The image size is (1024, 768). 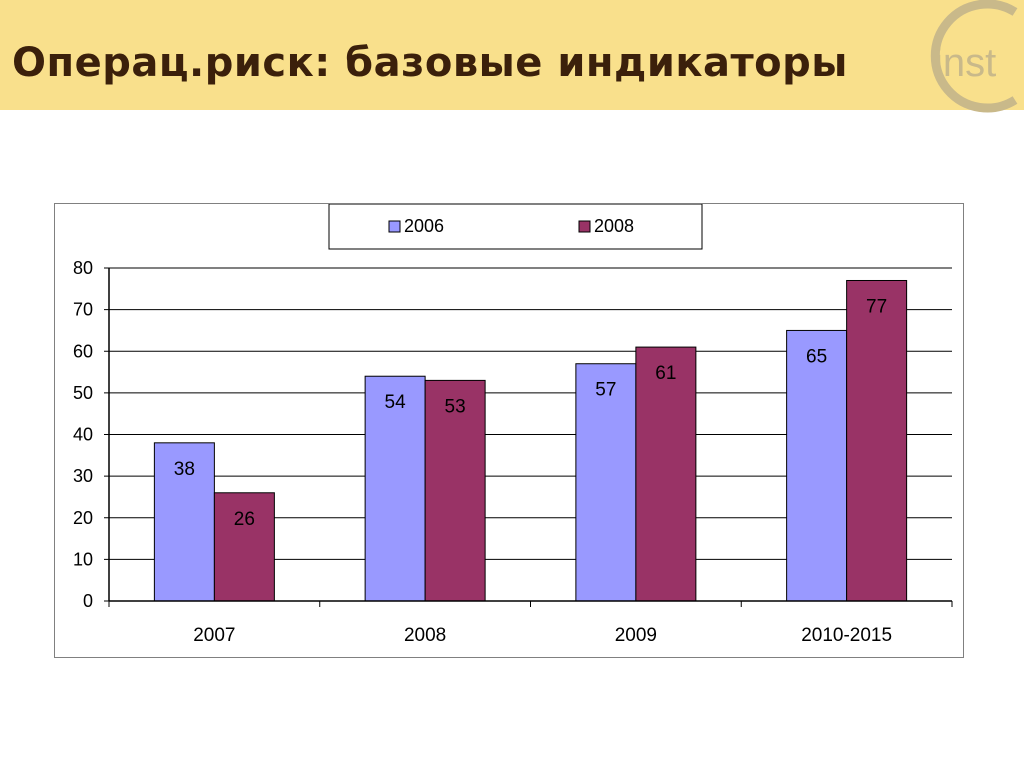 I want to click on legend-box, so click(x=515, y=227).